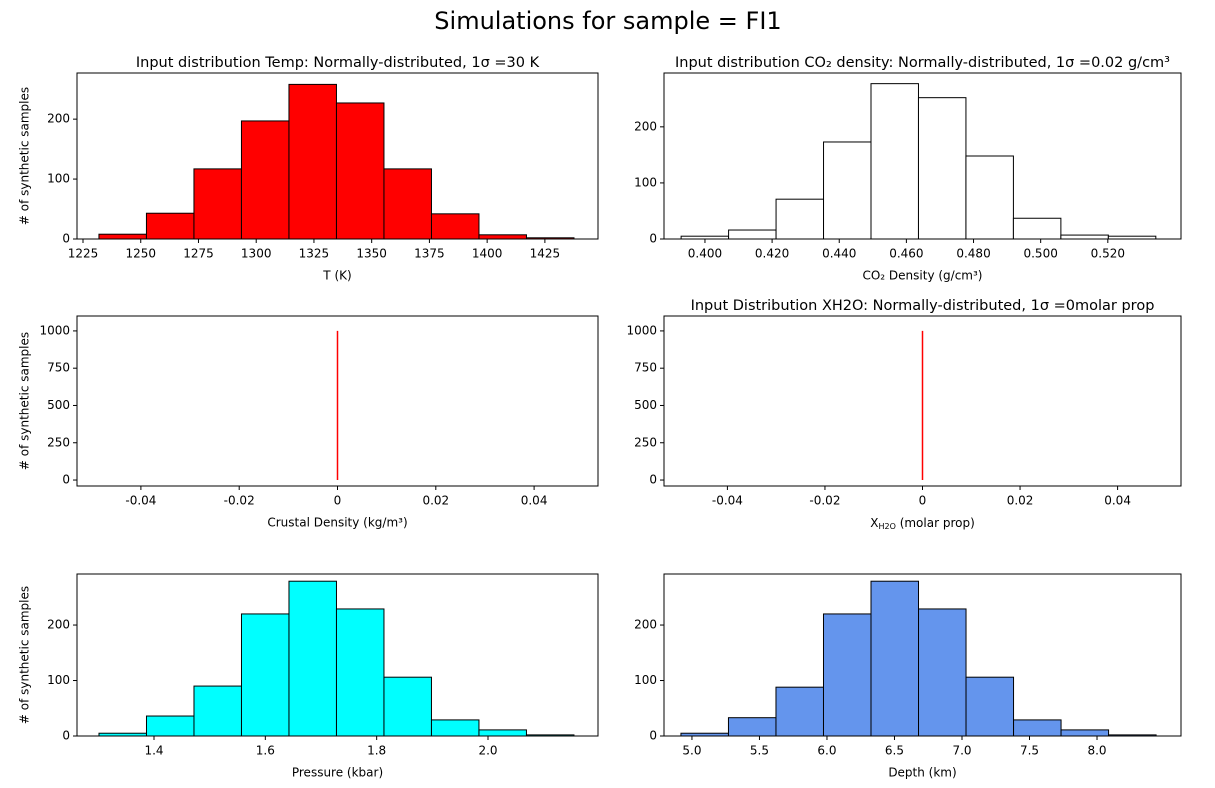 This screenshot has width=1215, height=788. Describe the element at coordinates (645, 405) in the screenshot. I see `y-tick-label: 500` at that location.